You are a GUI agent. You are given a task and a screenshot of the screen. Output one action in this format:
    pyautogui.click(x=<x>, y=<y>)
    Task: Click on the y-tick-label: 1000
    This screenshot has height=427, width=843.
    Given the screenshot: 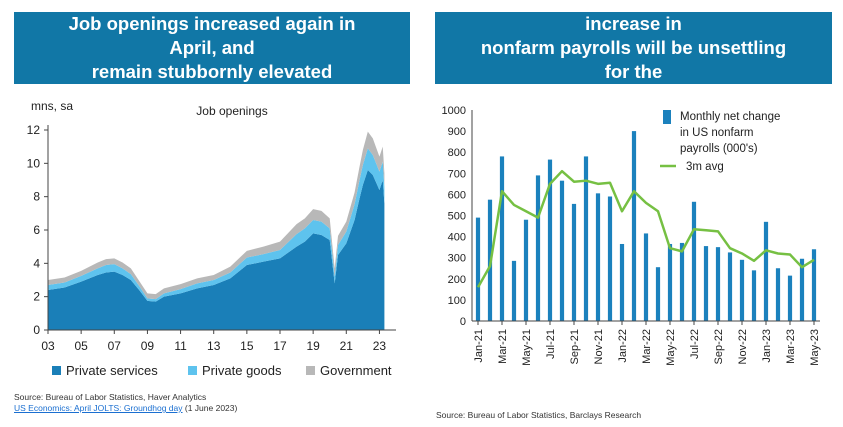 What is the action you would take?
    pyautogui.click(x=454, y=111)
    